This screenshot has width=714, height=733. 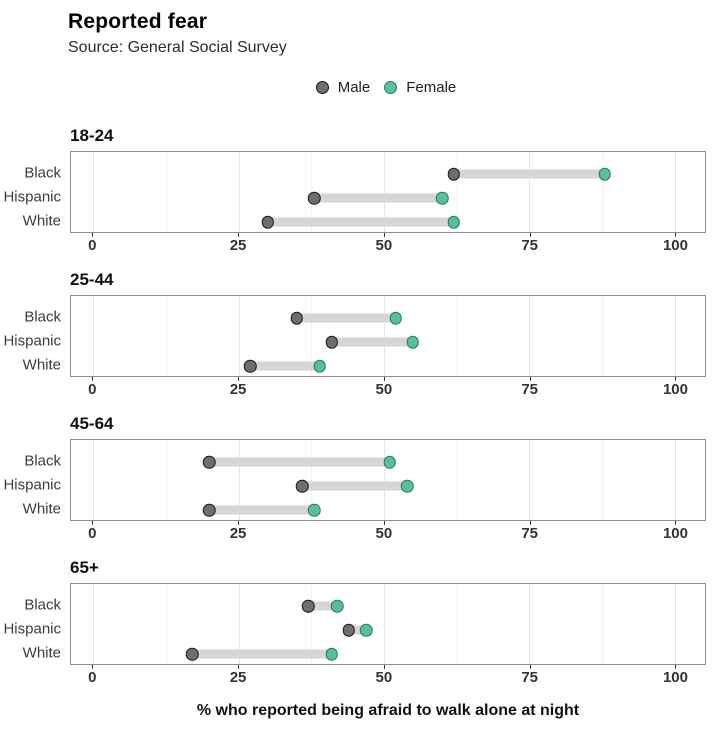 What do you see at coordinates (431, 87) in the screenshot?
I see `legend-label-female: Female` at bounding box center [431, 87].